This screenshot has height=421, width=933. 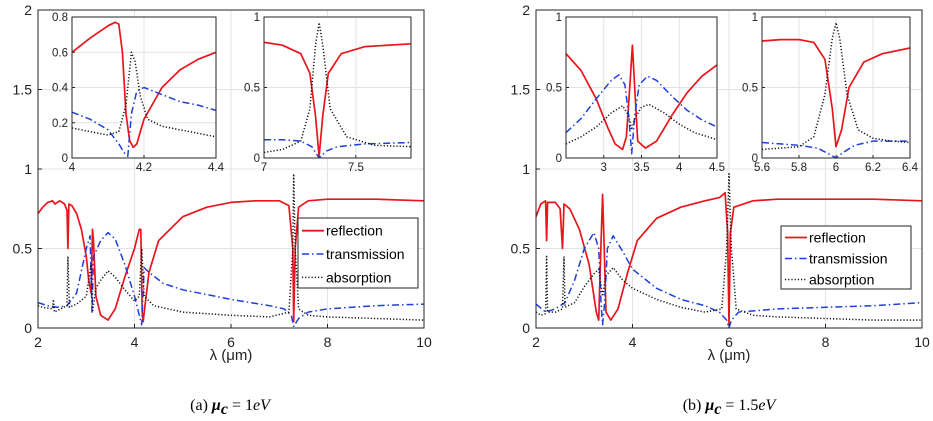 What do you see at coordinates (536, 342) in the screenshot?
I see `panel-b-main-xtick-label-0: 2` at bounding box center [536, 342].